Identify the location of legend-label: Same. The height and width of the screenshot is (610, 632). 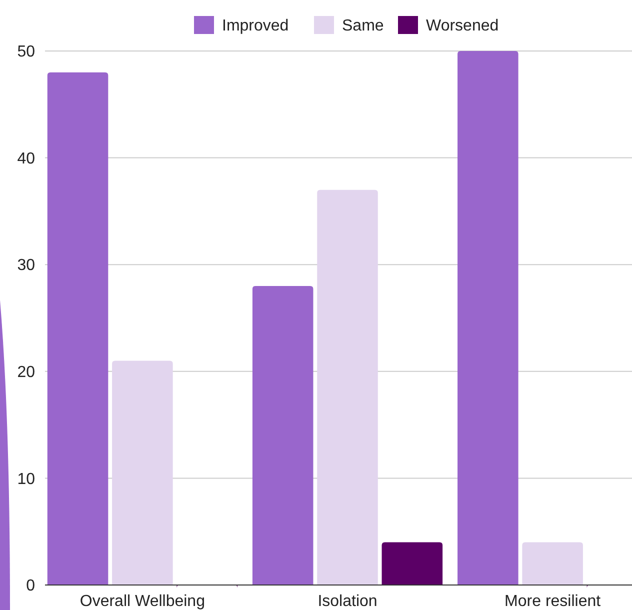
(363, 26).